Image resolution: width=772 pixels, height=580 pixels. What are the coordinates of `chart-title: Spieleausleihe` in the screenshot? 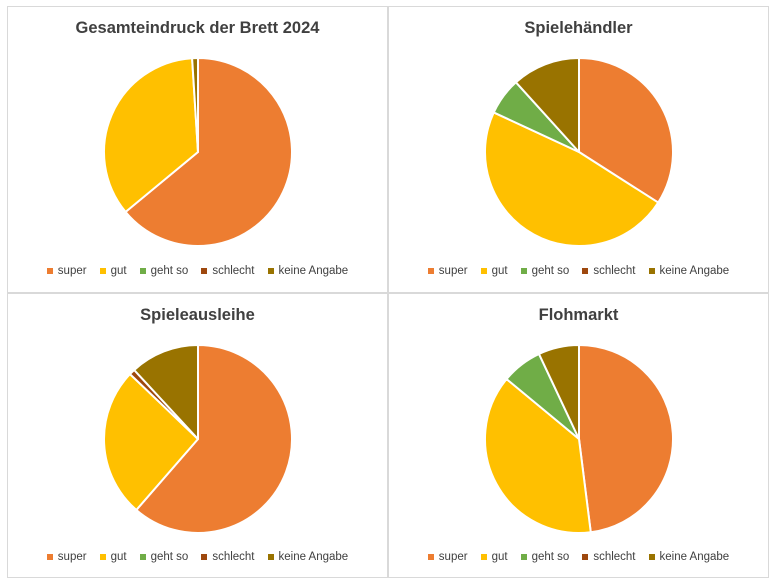 It's located at (197, 315).